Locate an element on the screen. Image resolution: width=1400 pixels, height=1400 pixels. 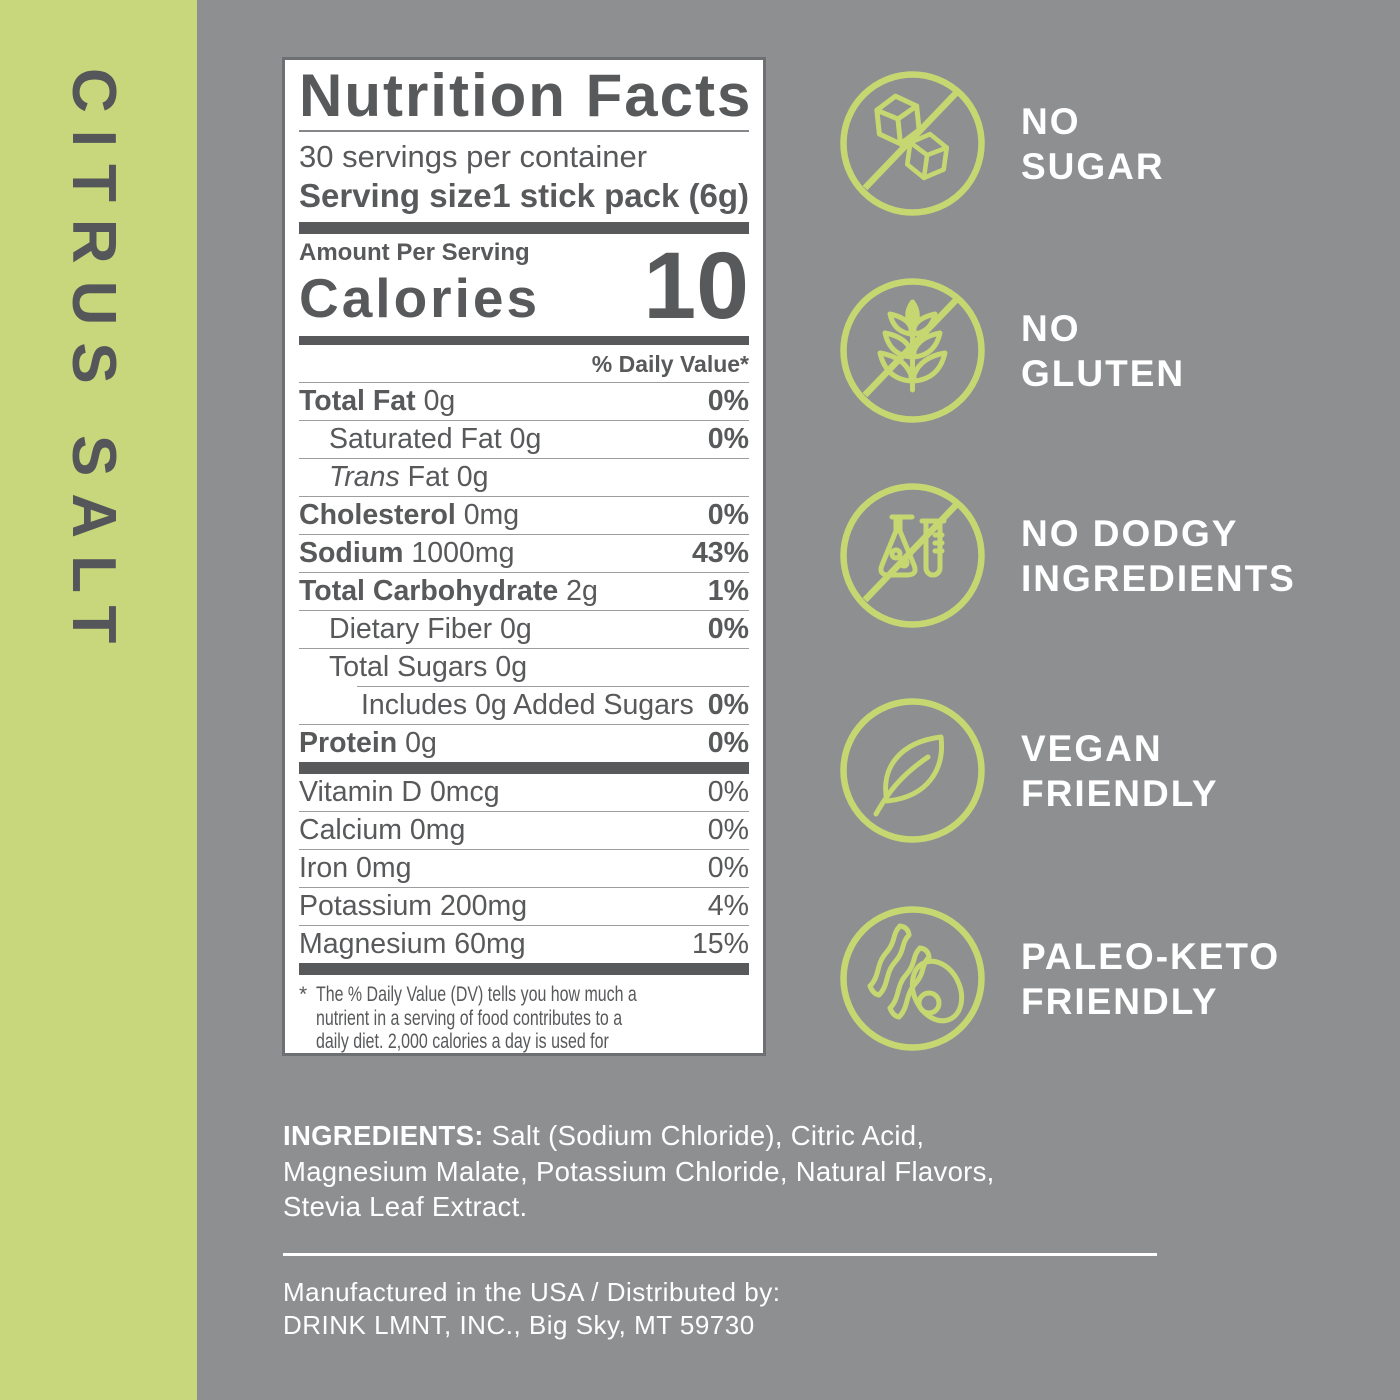
vegan-friendly-icon is located at coordinates (912, 770).